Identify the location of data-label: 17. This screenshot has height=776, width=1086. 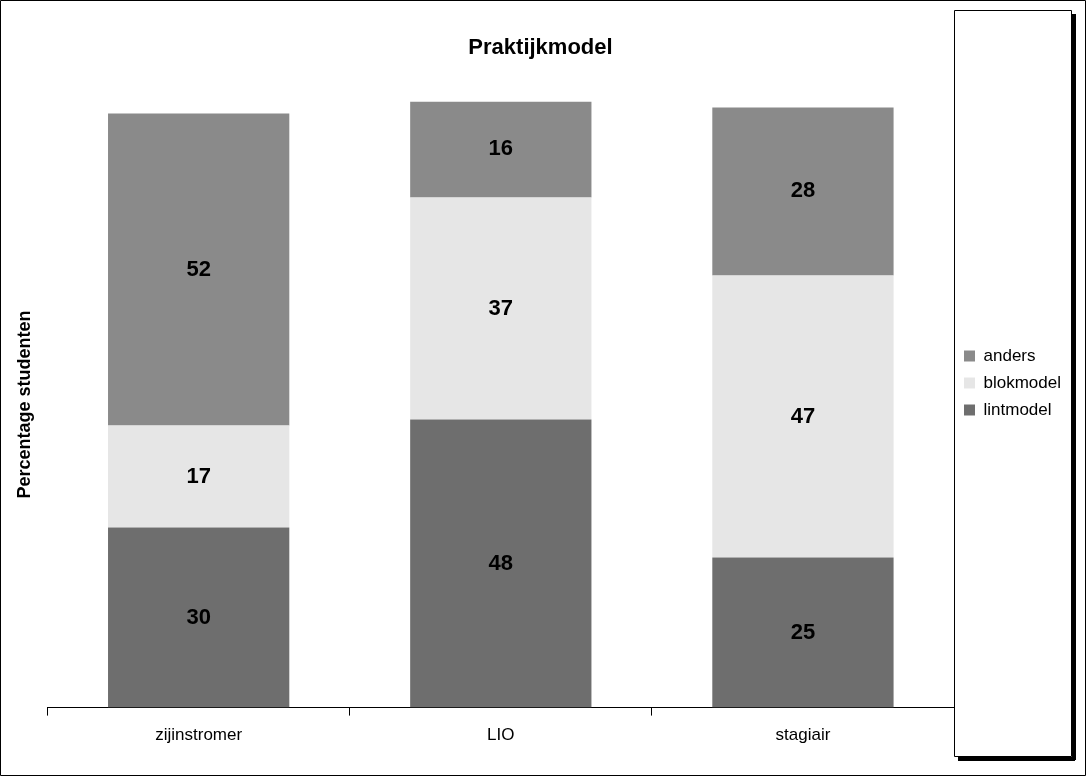
(198, 475).